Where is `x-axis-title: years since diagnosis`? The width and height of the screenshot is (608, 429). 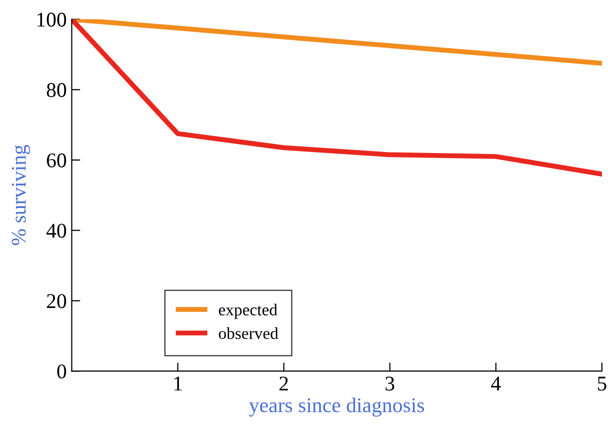 x-axis-title: years since diagnosis is located at coordinates (336, 407).